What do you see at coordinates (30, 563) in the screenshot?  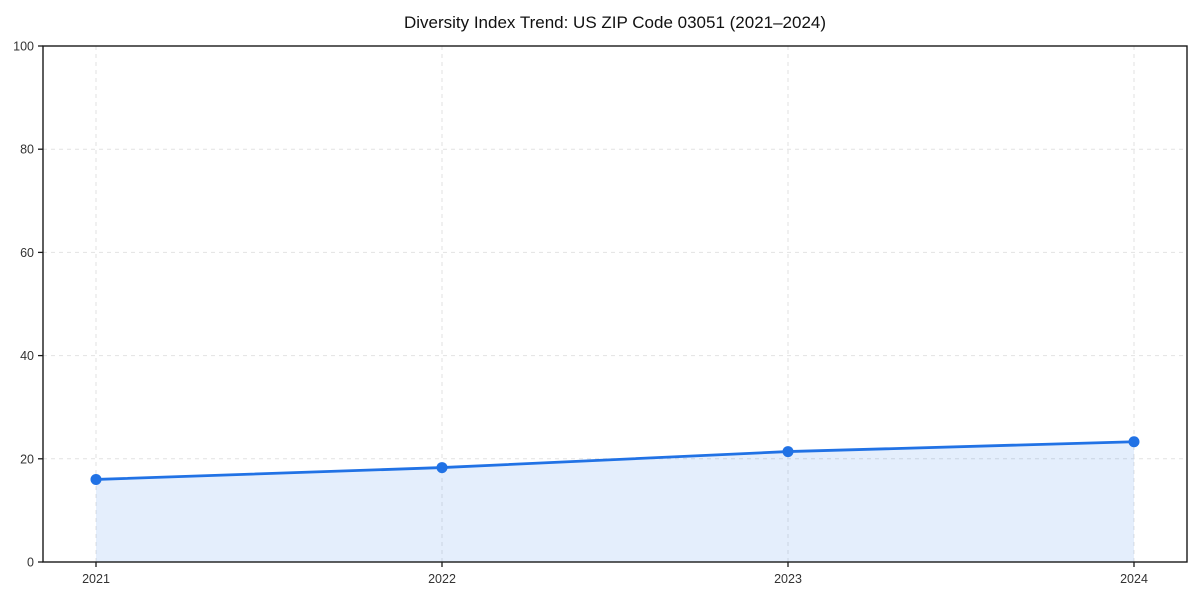 I see `y-tick-label: 0` at bounding box center [30, 563].